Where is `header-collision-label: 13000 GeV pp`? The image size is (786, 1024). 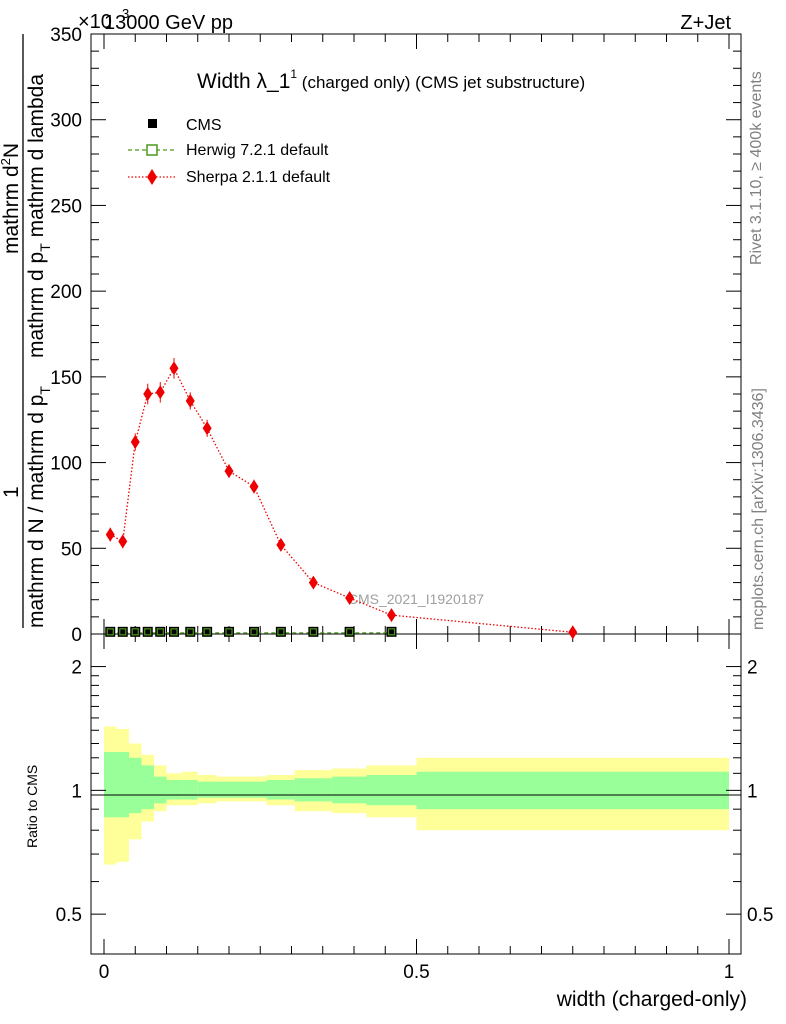 header-collision-label: 13000 GeV pp is located at coordinates (168, 23).